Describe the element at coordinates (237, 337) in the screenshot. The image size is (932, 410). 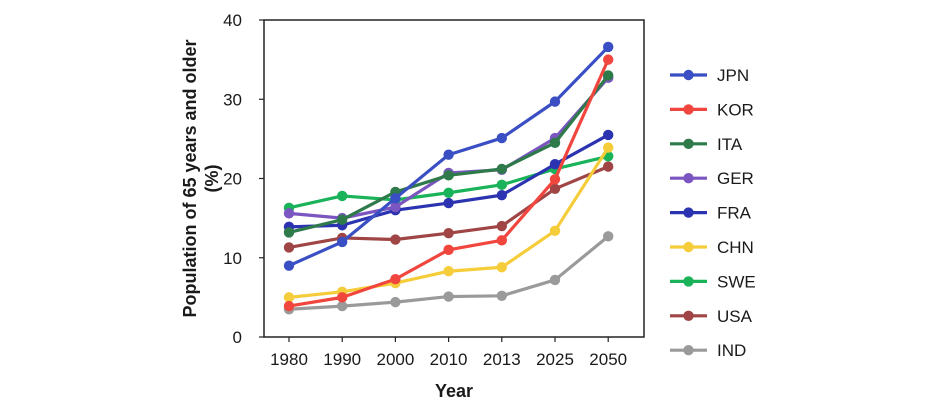
I see `y-tick-label: 0` at that location.